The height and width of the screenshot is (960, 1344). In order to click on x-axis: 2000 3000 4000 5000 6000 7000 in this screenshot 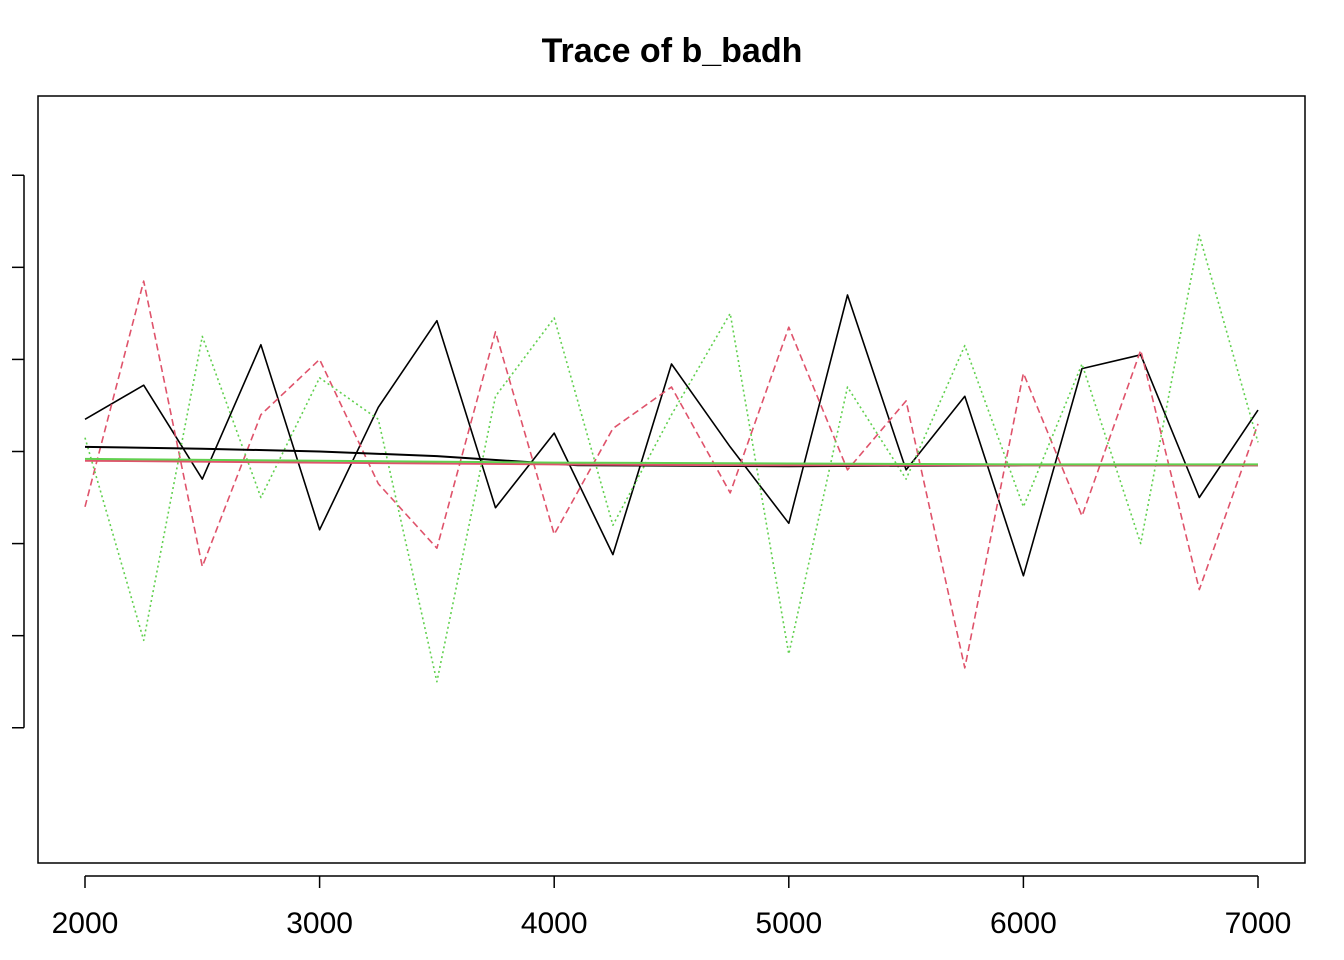, I will do `click(672, 907)`.